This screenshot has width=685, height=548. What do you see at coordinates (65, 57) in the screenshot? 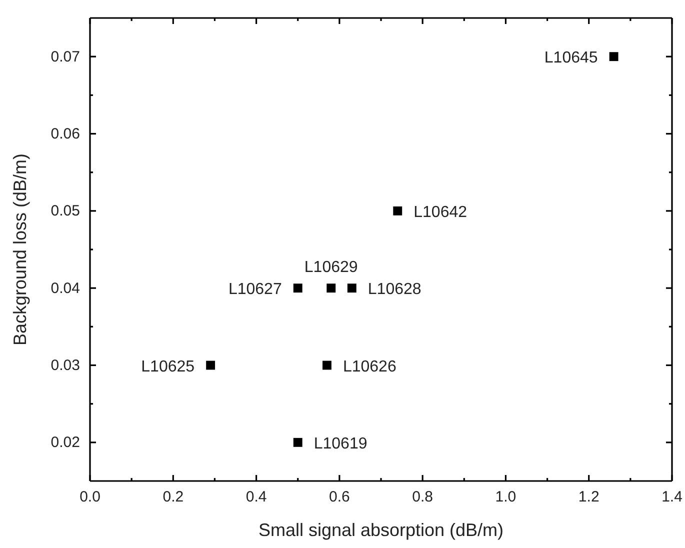
I see `y-tick-label: 0.07` at bounding box center [65, 57].